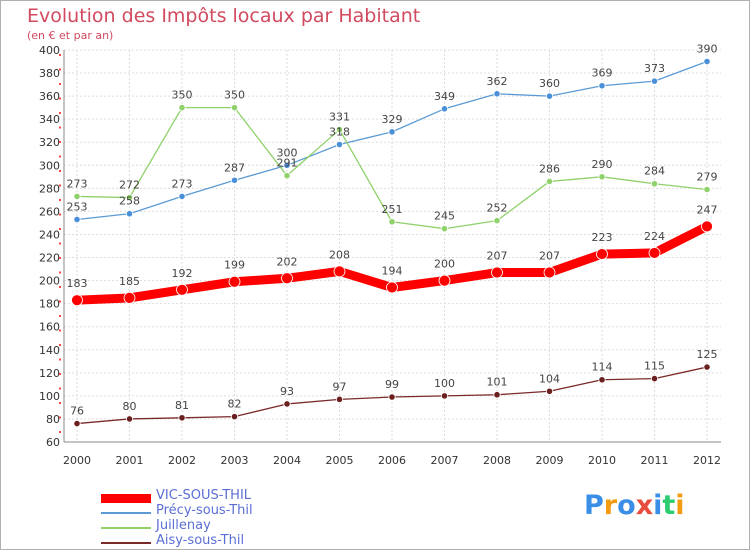 The width and height of the screenshot is (750, 550). What do you see at coordinates (70, 35) in the screenshot?
I see `chart-subtitle: (en € et par an)` at bounding box center [70, 35].